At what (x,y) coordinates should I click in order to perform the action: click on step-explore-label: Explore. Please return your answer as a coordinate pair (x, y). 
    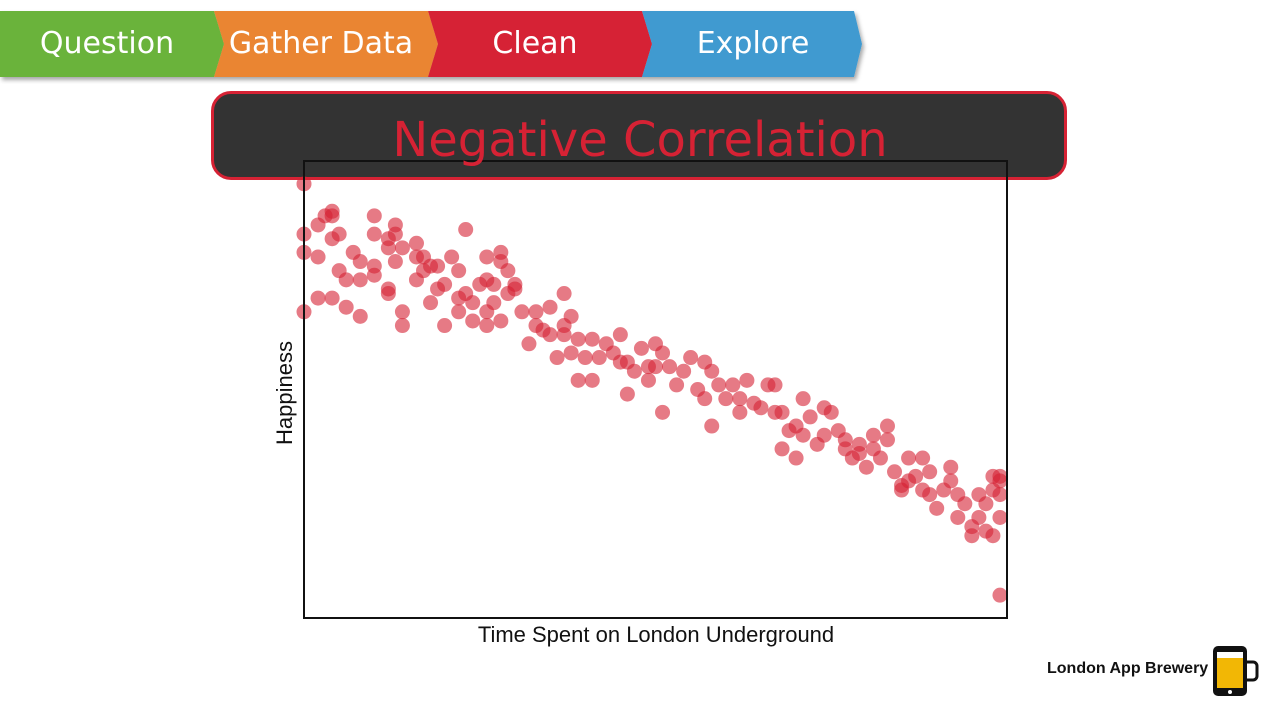
    Looking at the image, I should click on (753, 43).